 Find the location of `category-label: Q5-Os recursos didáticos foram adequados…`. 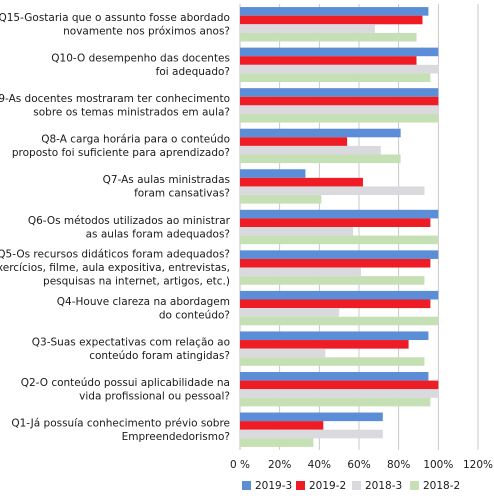

category-label: Q5-Os recursos didáticos foram adequados… is located at coordinates (115, 268).